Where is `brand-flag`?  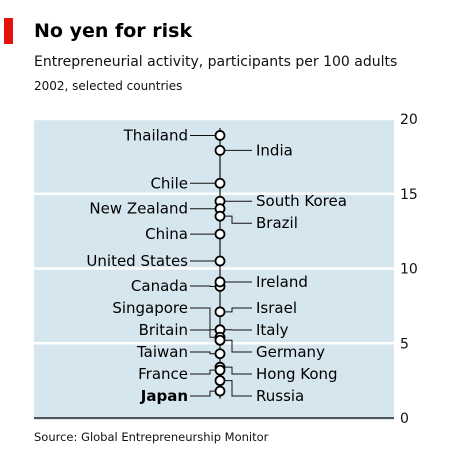 brand-flag is located at coordinates (8, 31).